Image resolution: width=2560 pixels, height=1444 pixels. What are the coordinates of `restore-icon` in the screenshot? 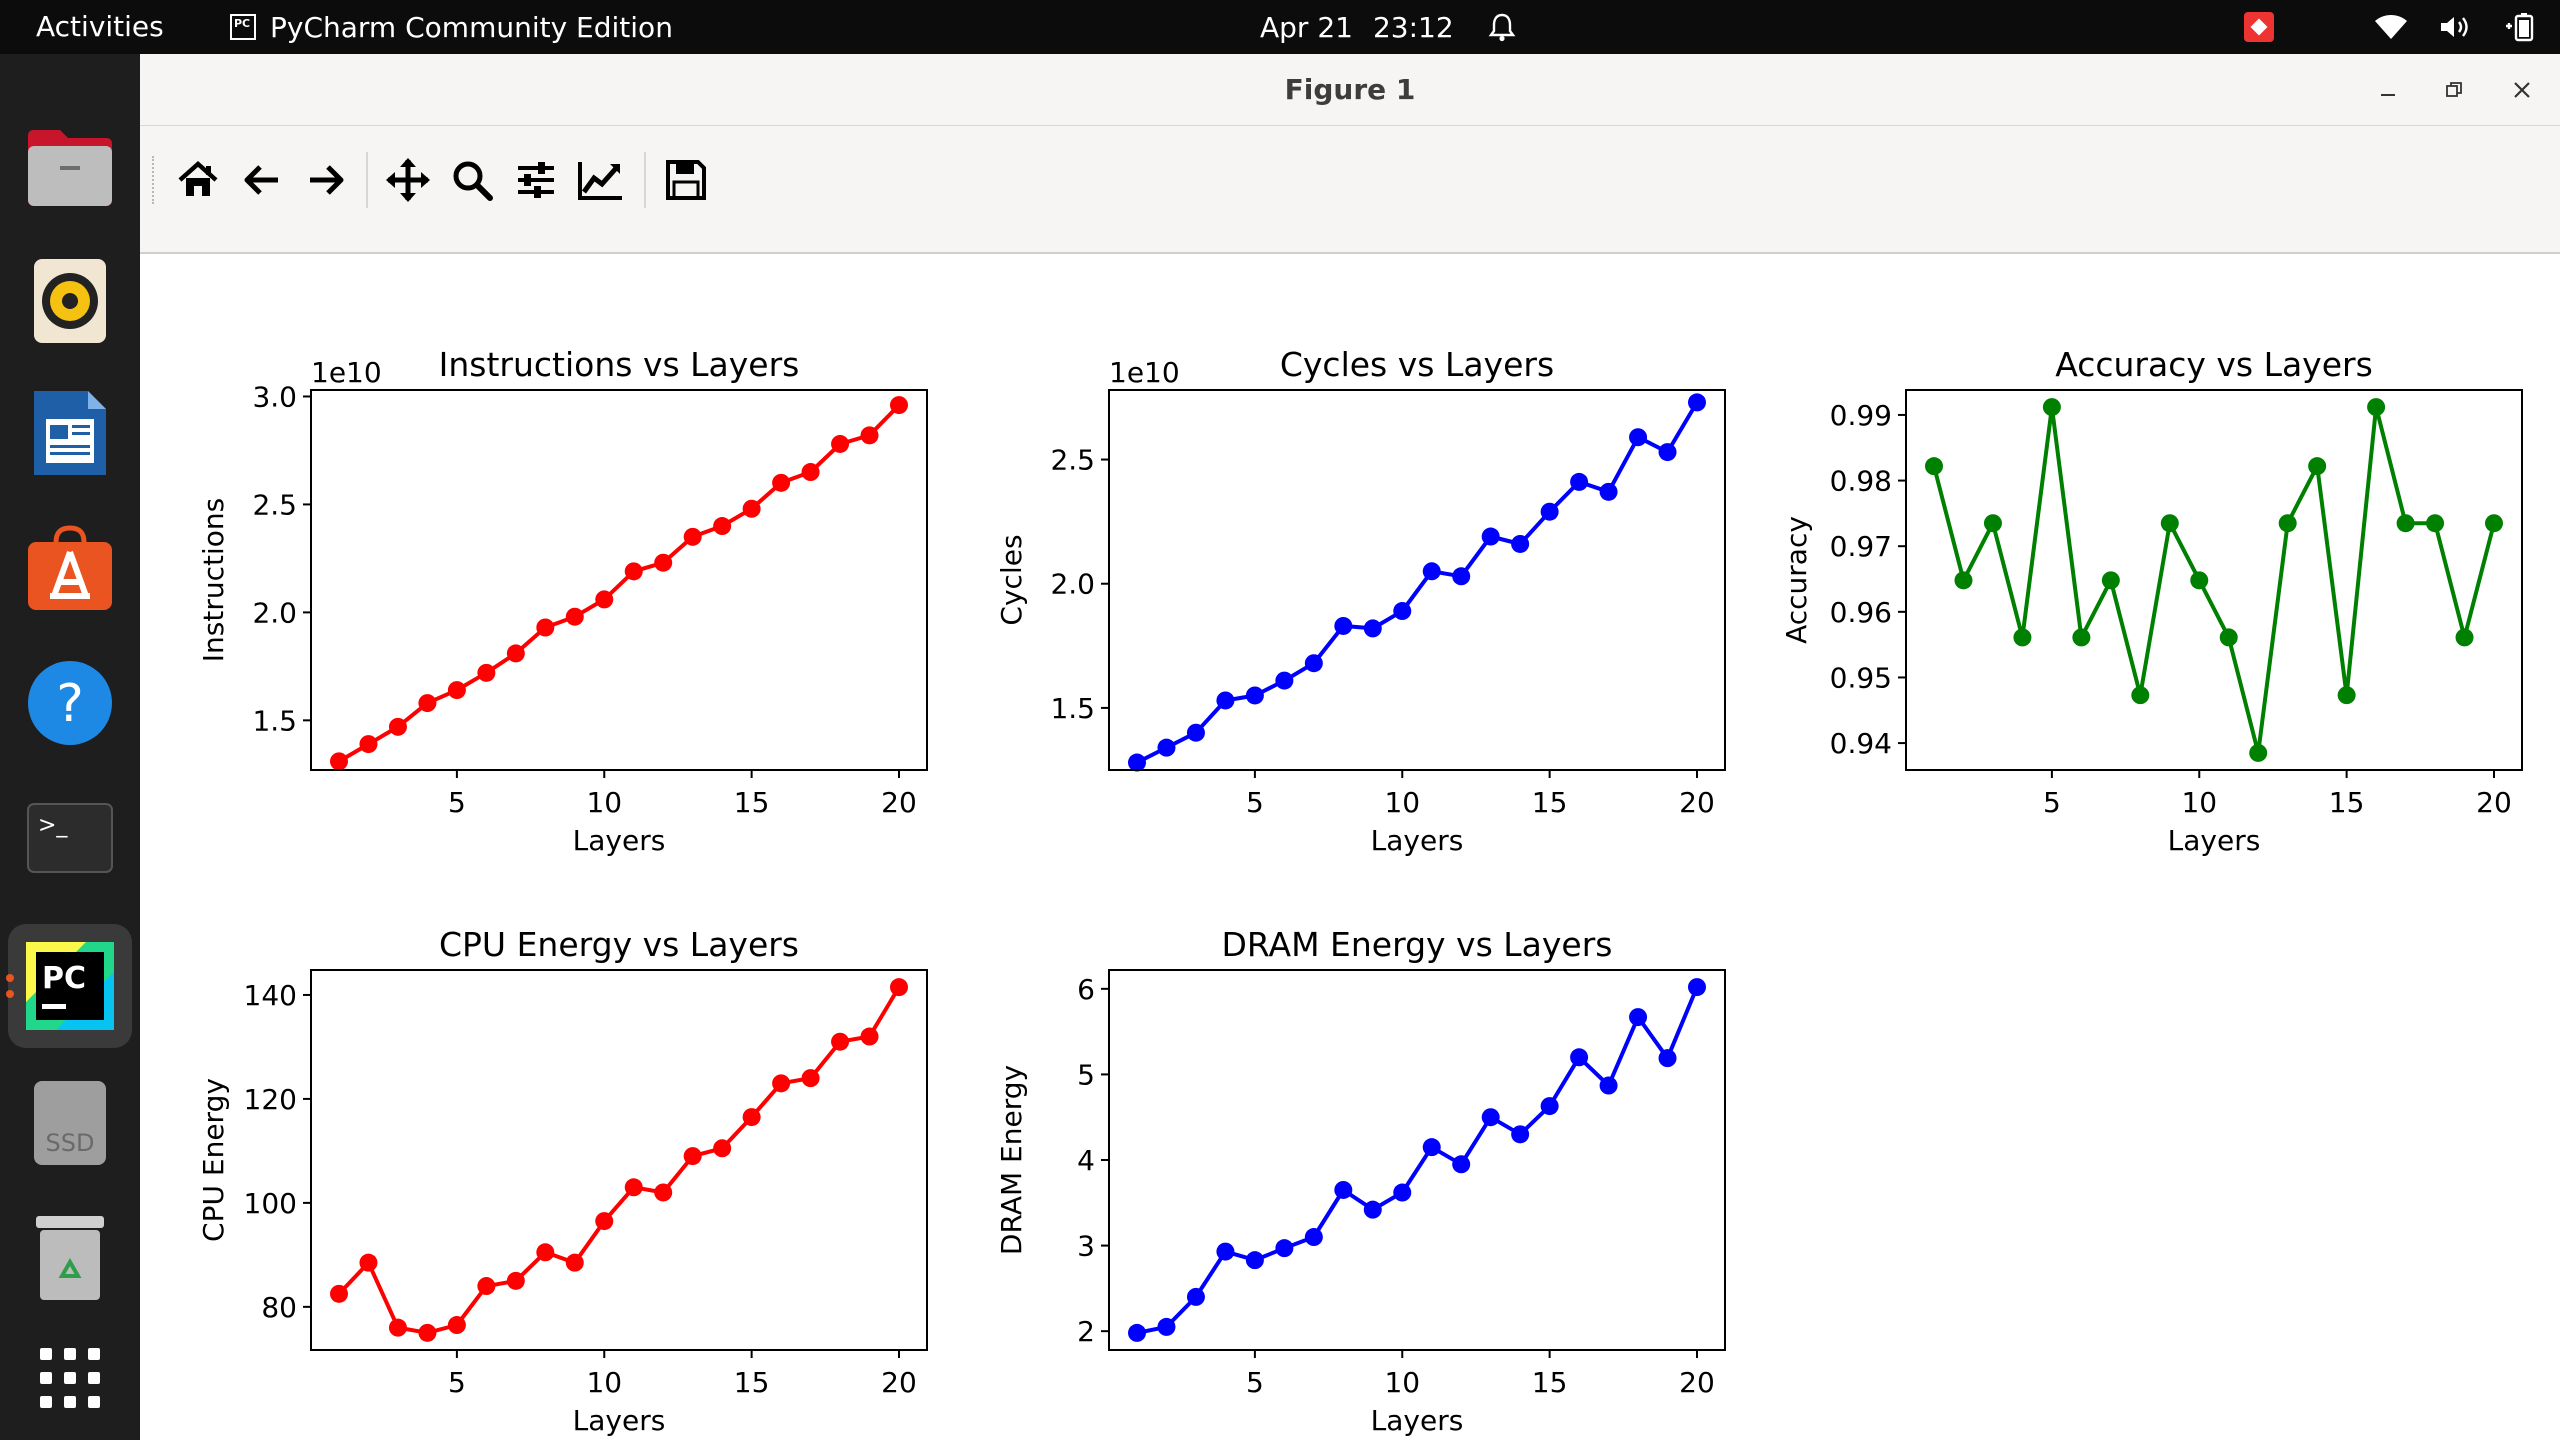 It's located at (2454, 89).